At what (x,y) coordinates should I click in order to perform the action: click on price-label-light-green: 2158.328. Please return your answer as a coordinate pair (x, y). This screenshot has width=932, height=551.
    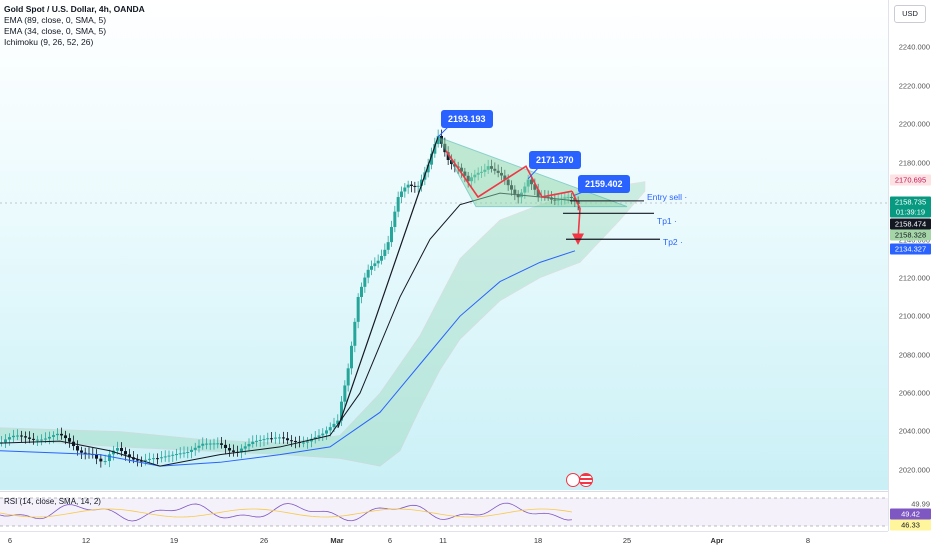
    Looking at the image, I should click on (910, 235).